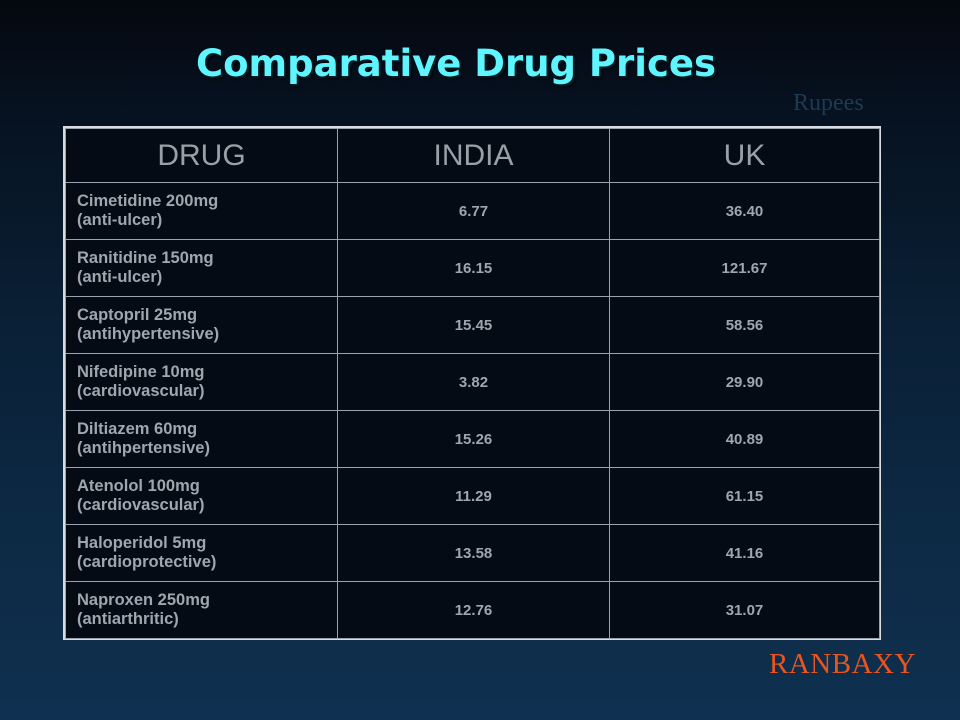 Image resolution: width=960 pixels, height=720 pixels. Describe the element at coordinates (143, 600) in the screenshot. I see `drug-name: Naproxen 250mg` at that location.